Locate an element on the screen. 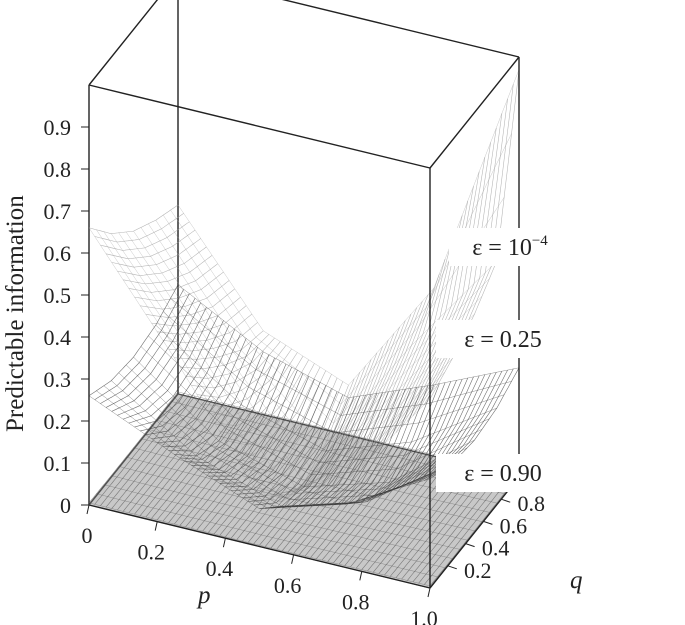 The width and height of the screenshot is (685, 625). series-label: ε = 10−4 is located at coordinates (510, 247).